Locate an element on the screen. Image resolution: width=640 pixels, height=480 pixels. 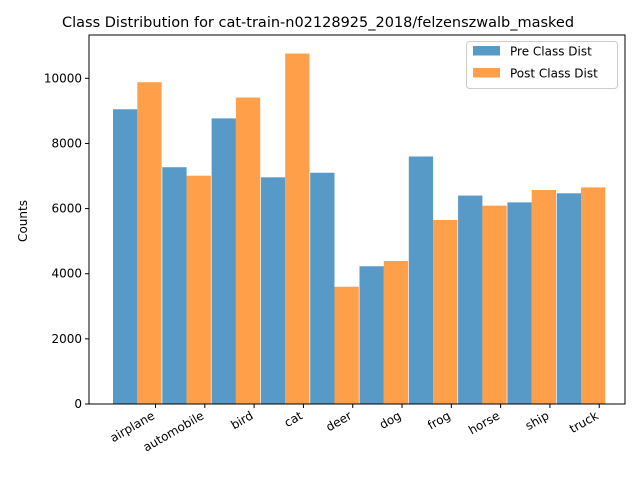
bar-pre-truck is located at coordinates (568, 298).